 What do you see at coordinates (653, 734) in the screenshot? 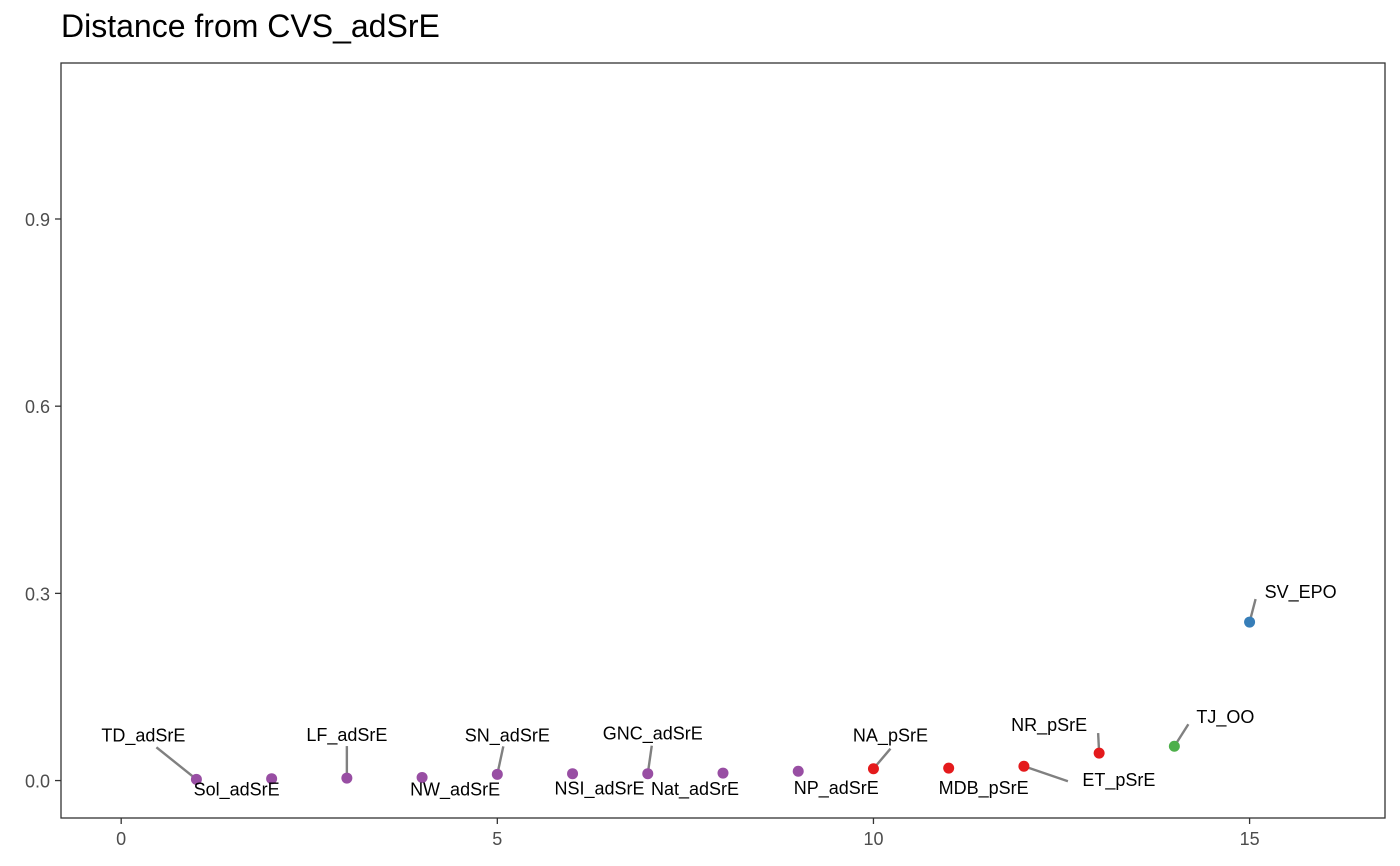
I see `point-label: GNC_adSrE` at bounding box center [653, 734].